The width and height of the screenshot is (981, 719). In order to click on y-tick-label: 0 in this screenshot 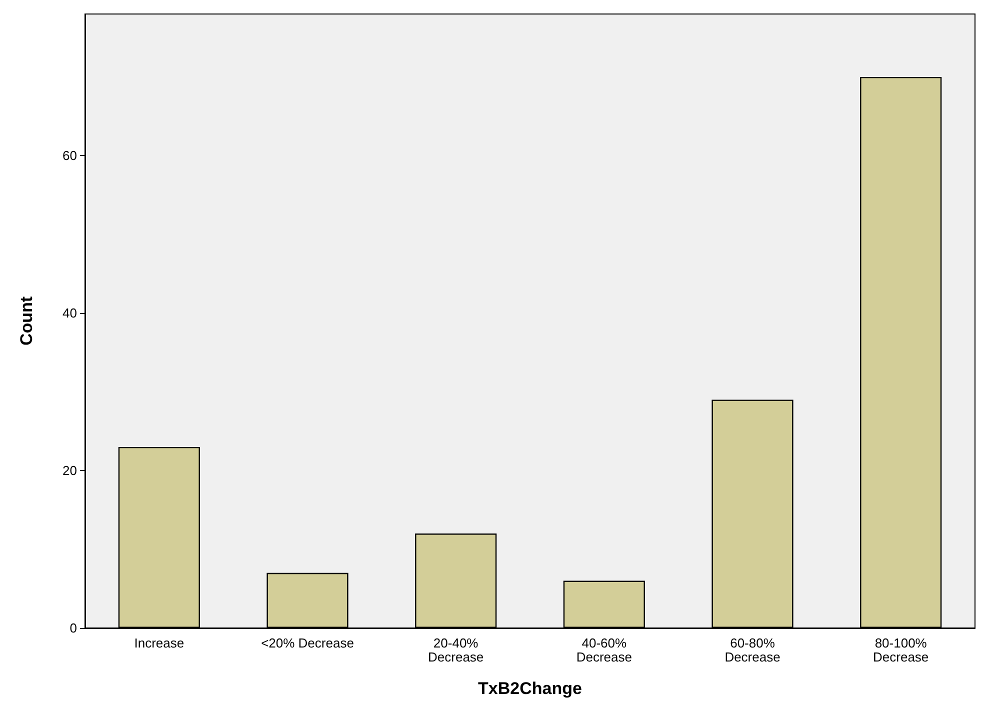, I will do `click(73, 628)`.